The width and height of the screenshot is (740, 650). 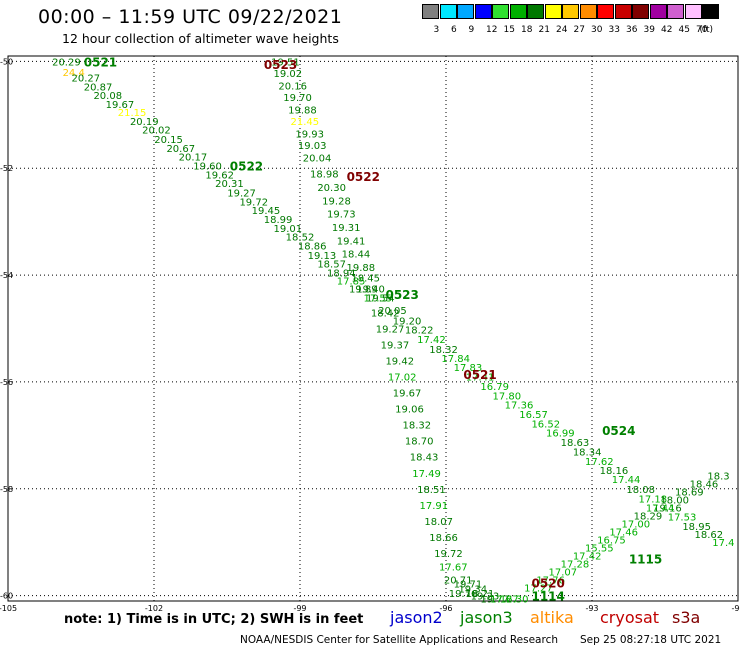 I want to click on wave-height-label: 18.07, so click(x=438, y=522).